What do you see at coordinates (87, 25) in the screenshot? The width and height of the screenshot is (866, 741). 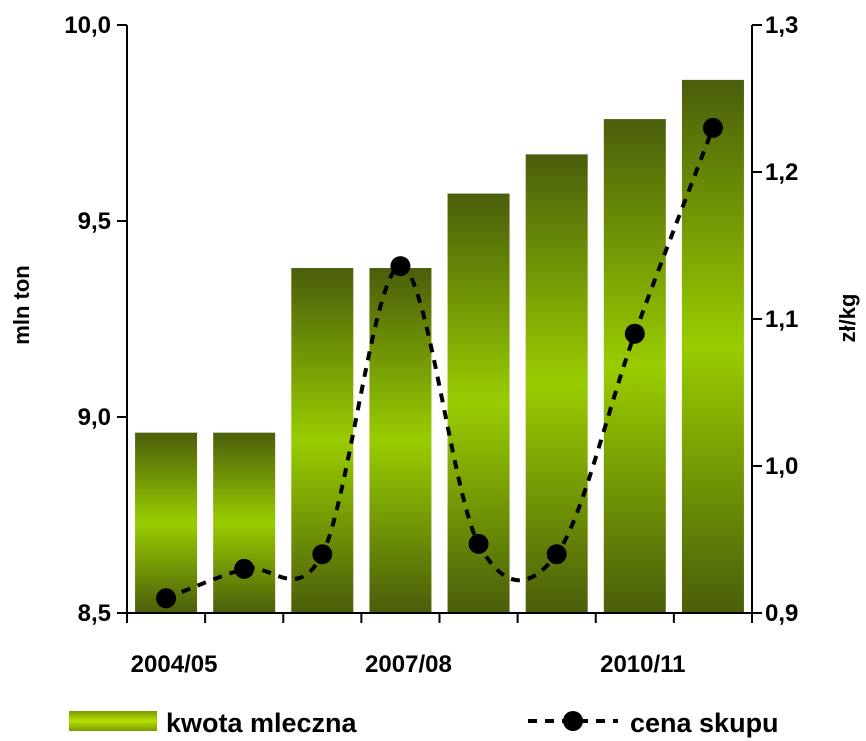 I see `y-tick-label: 10,0` at bounding box center [87, 25].